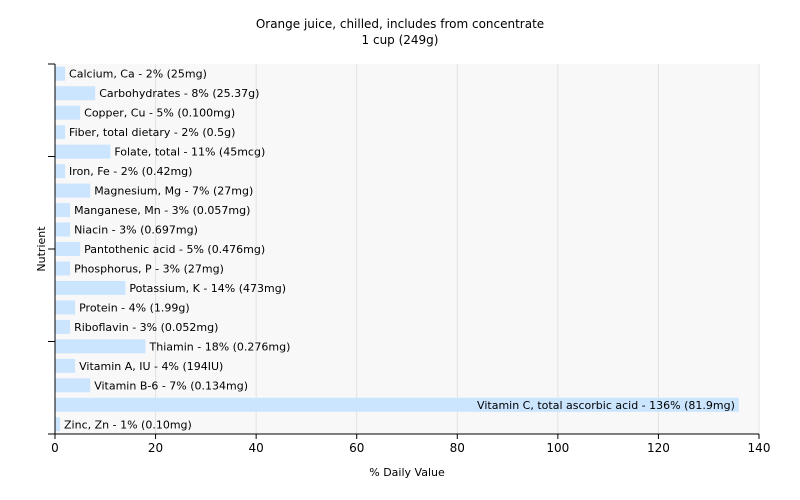  I want to click on bar-label: Pantothenic acid - 5% (0.476mg), so click(174, 249).